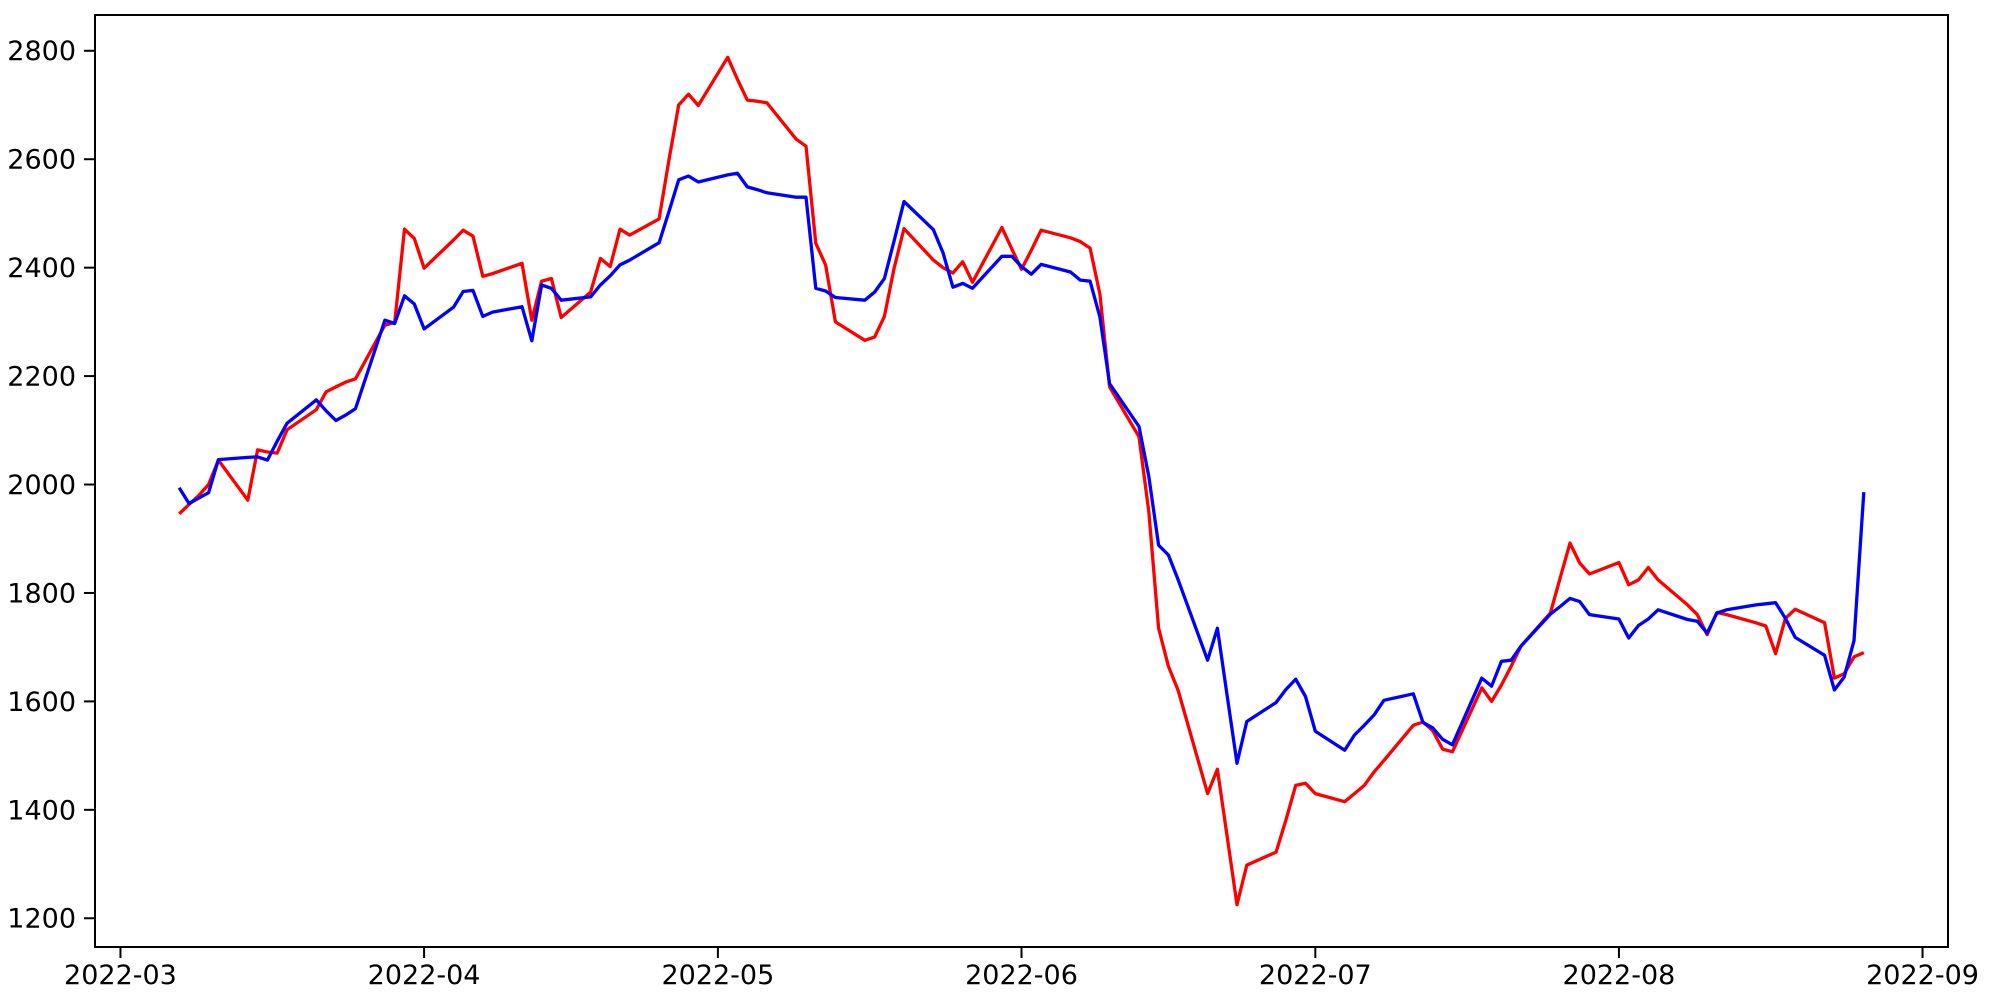  What do you see at coordinates (1619, 975) in the screenshot?
I see `x-tick-label: 2022-08` at bounding box center [1619, 975].